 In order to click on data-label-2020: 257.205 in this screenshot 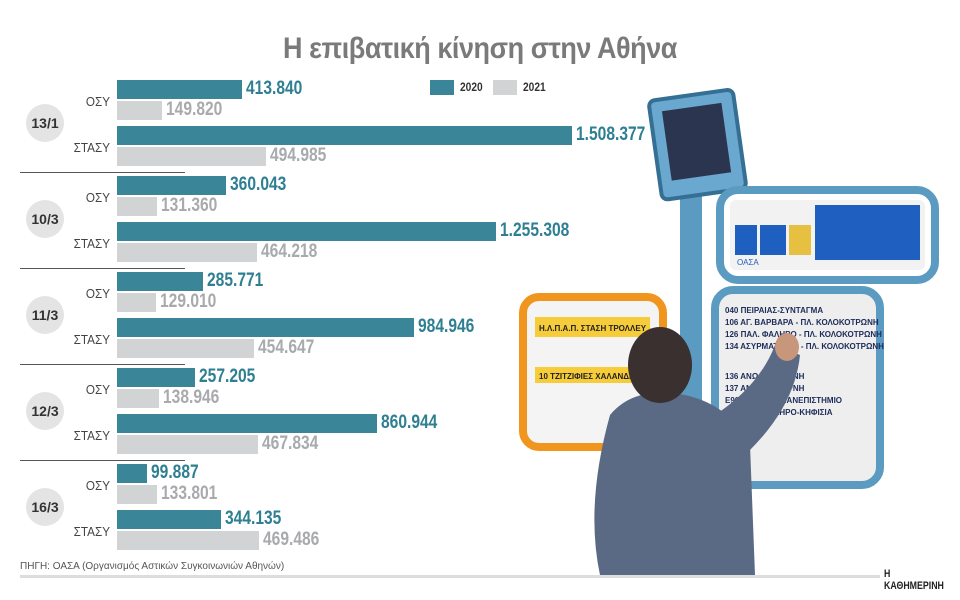, I will do `click(226, 376)`.